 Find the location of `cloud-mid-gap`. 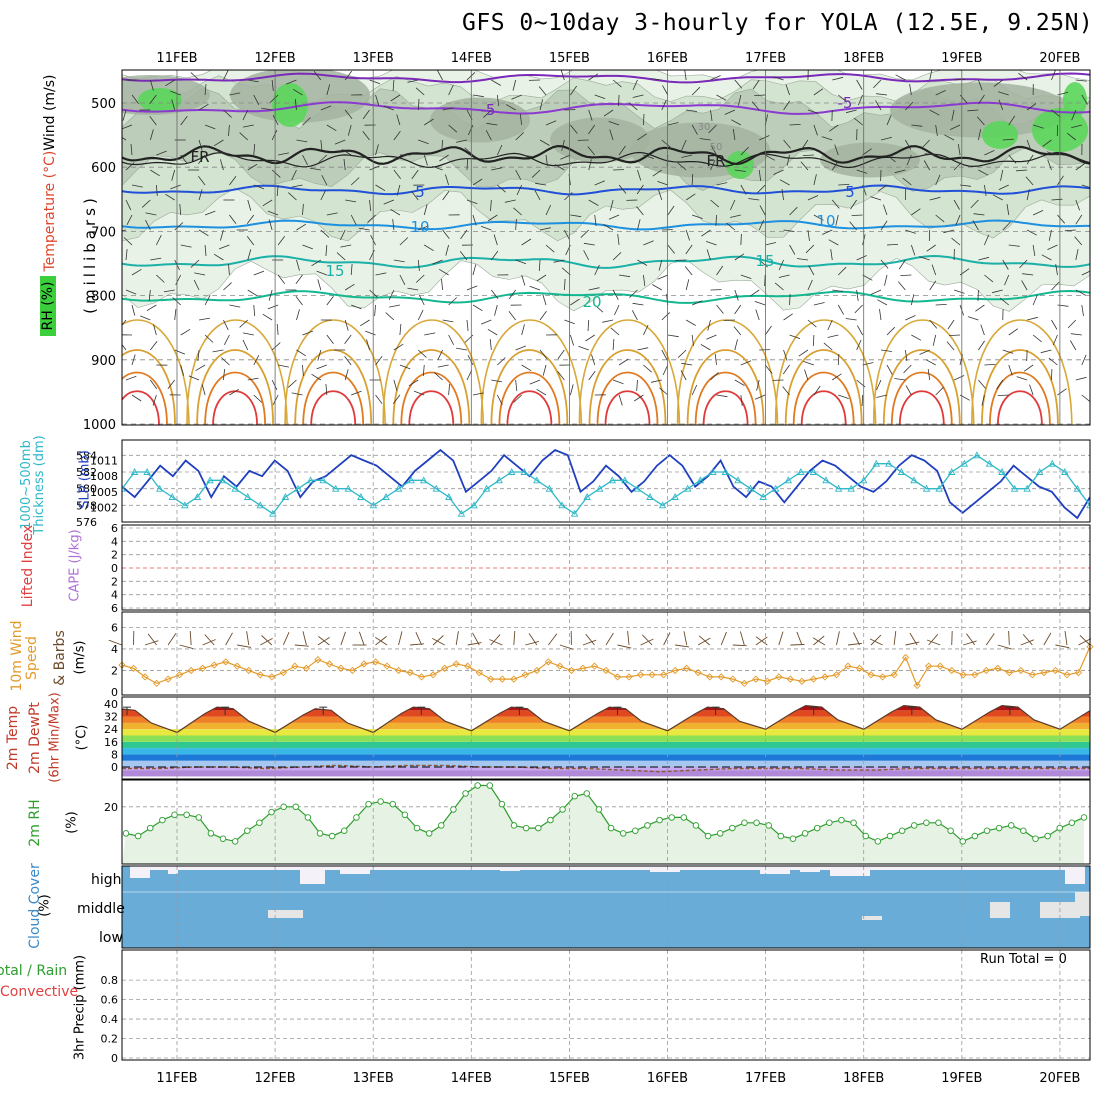

cloud-mid-gap is located at coordinates (285, 914).